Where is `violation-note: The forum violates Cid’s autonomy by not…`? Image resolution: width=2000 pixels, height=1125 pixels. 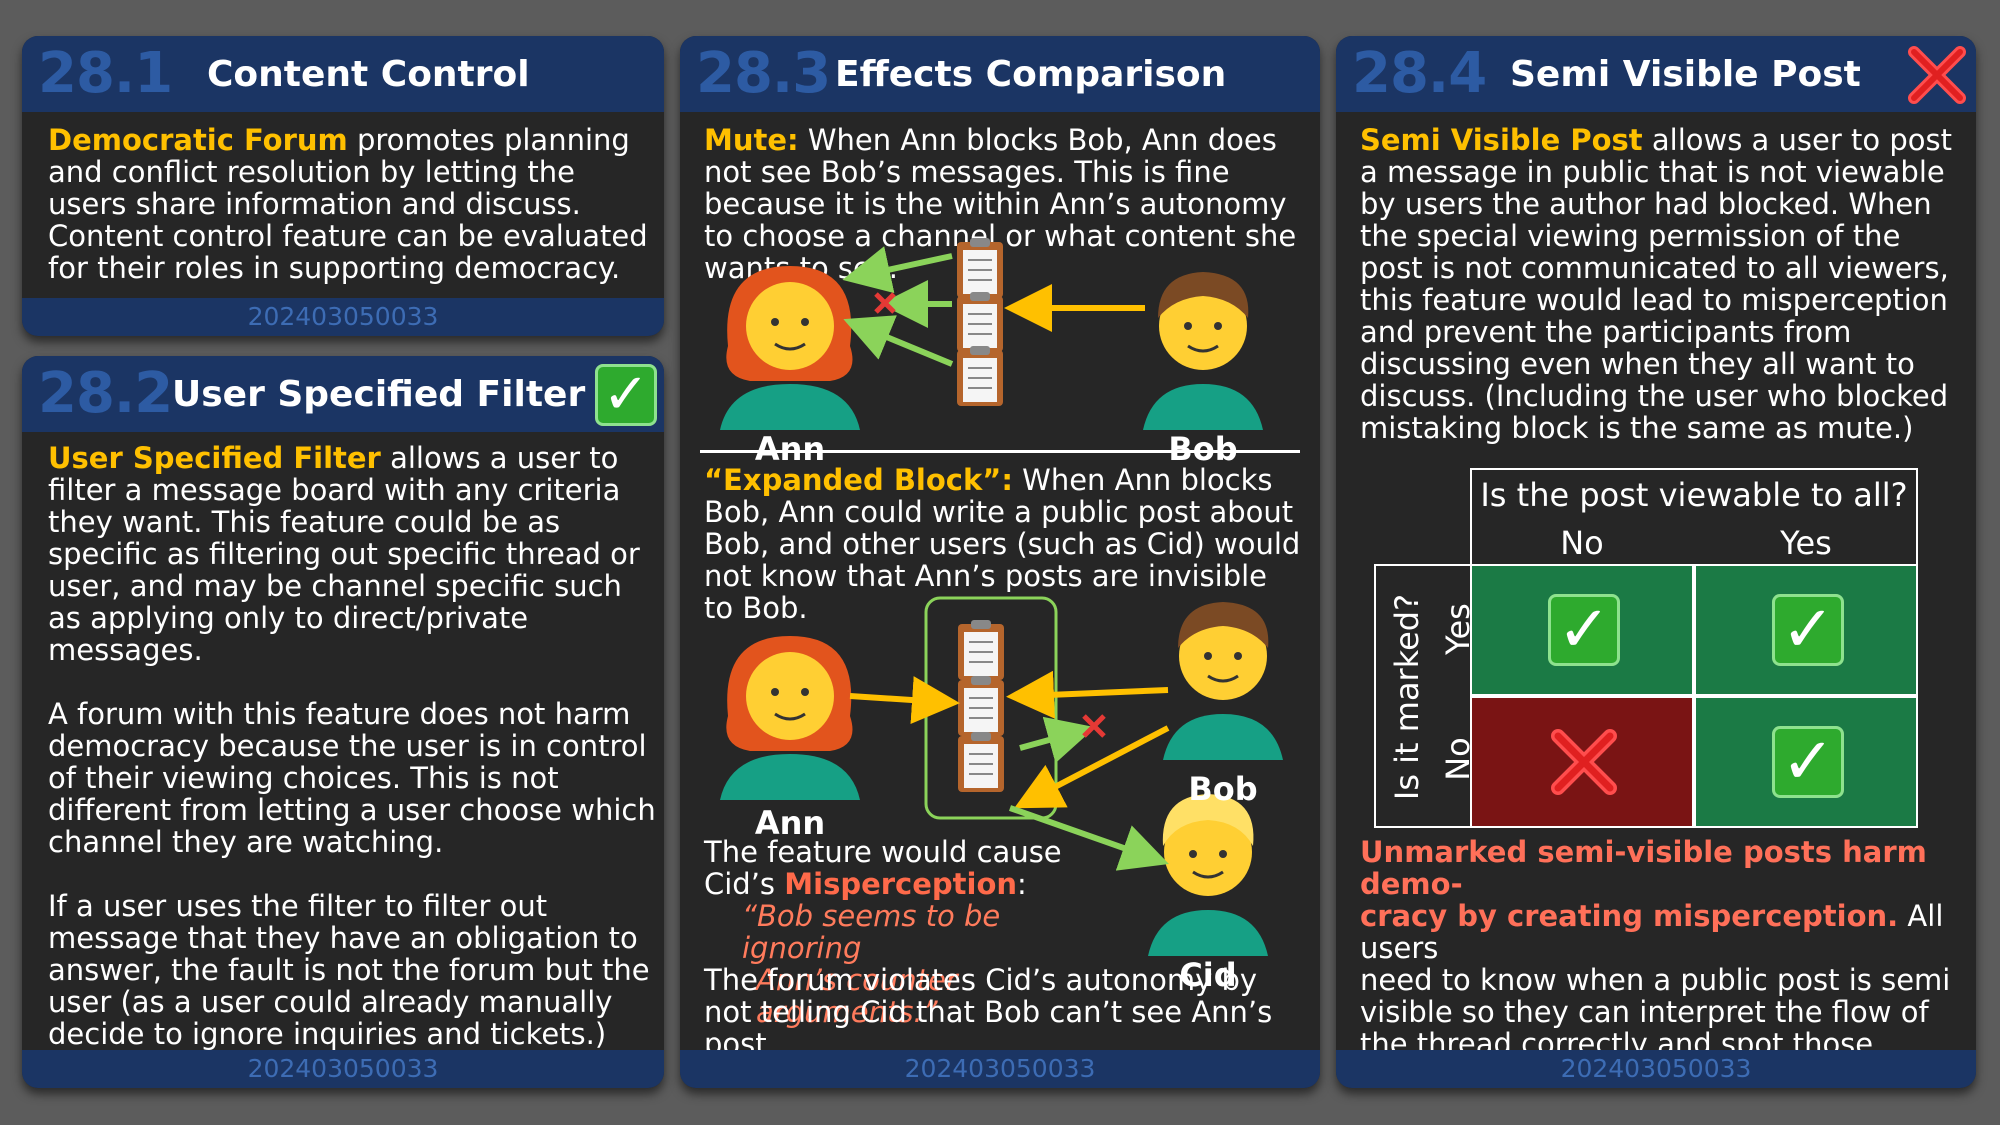
violation-note: The forum violates Cid’s autonomy by not… is located at coordinates (988, 1012).